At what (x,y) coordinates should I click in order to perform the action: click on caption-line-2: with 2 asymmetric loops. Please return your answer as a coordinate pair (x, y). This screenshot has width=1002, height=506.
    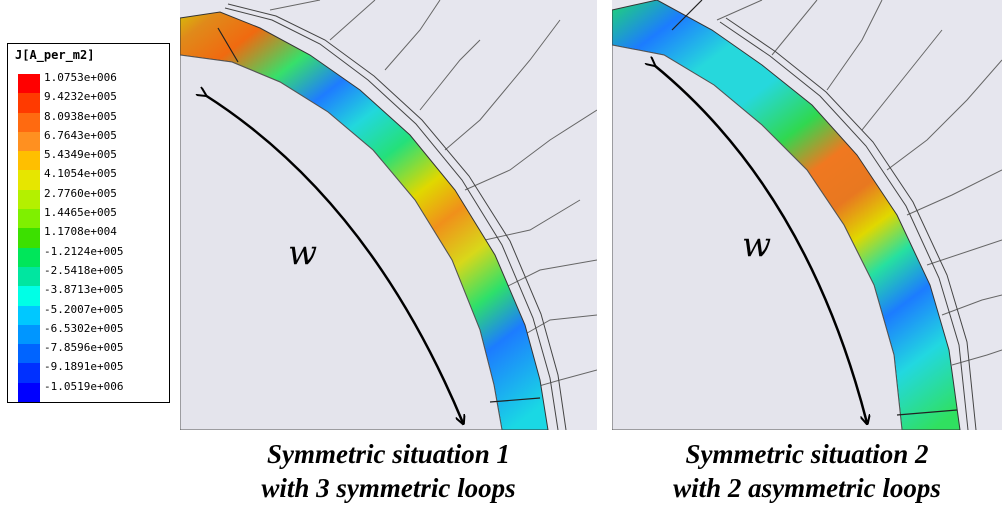
    Looking at the image, I should click on (807, 488).